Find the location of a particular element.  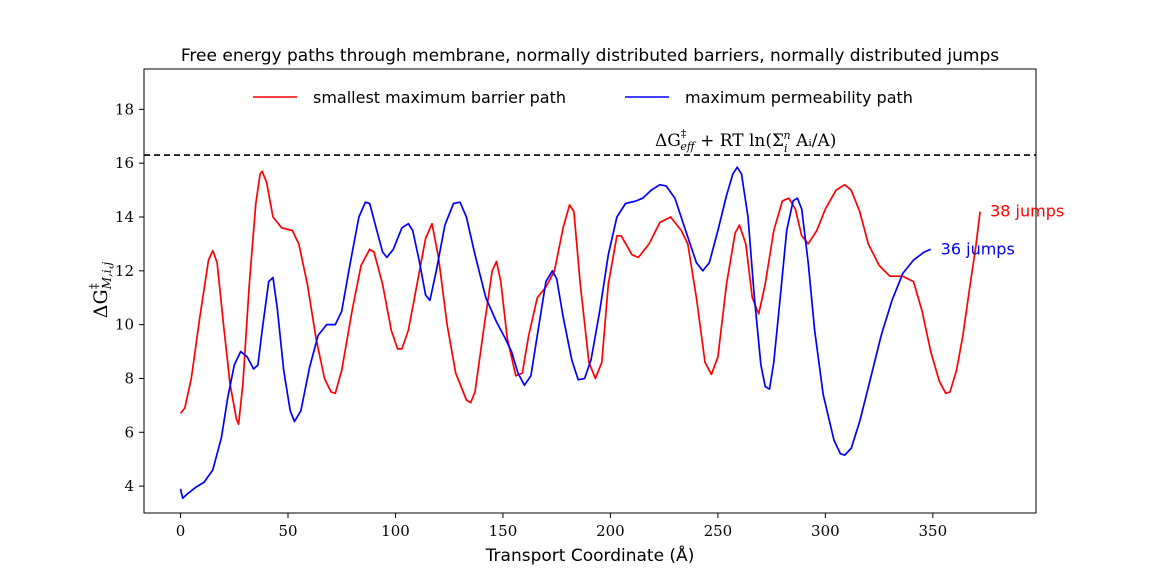

x-tick-label: 300 is located at coordinates (825, 531).